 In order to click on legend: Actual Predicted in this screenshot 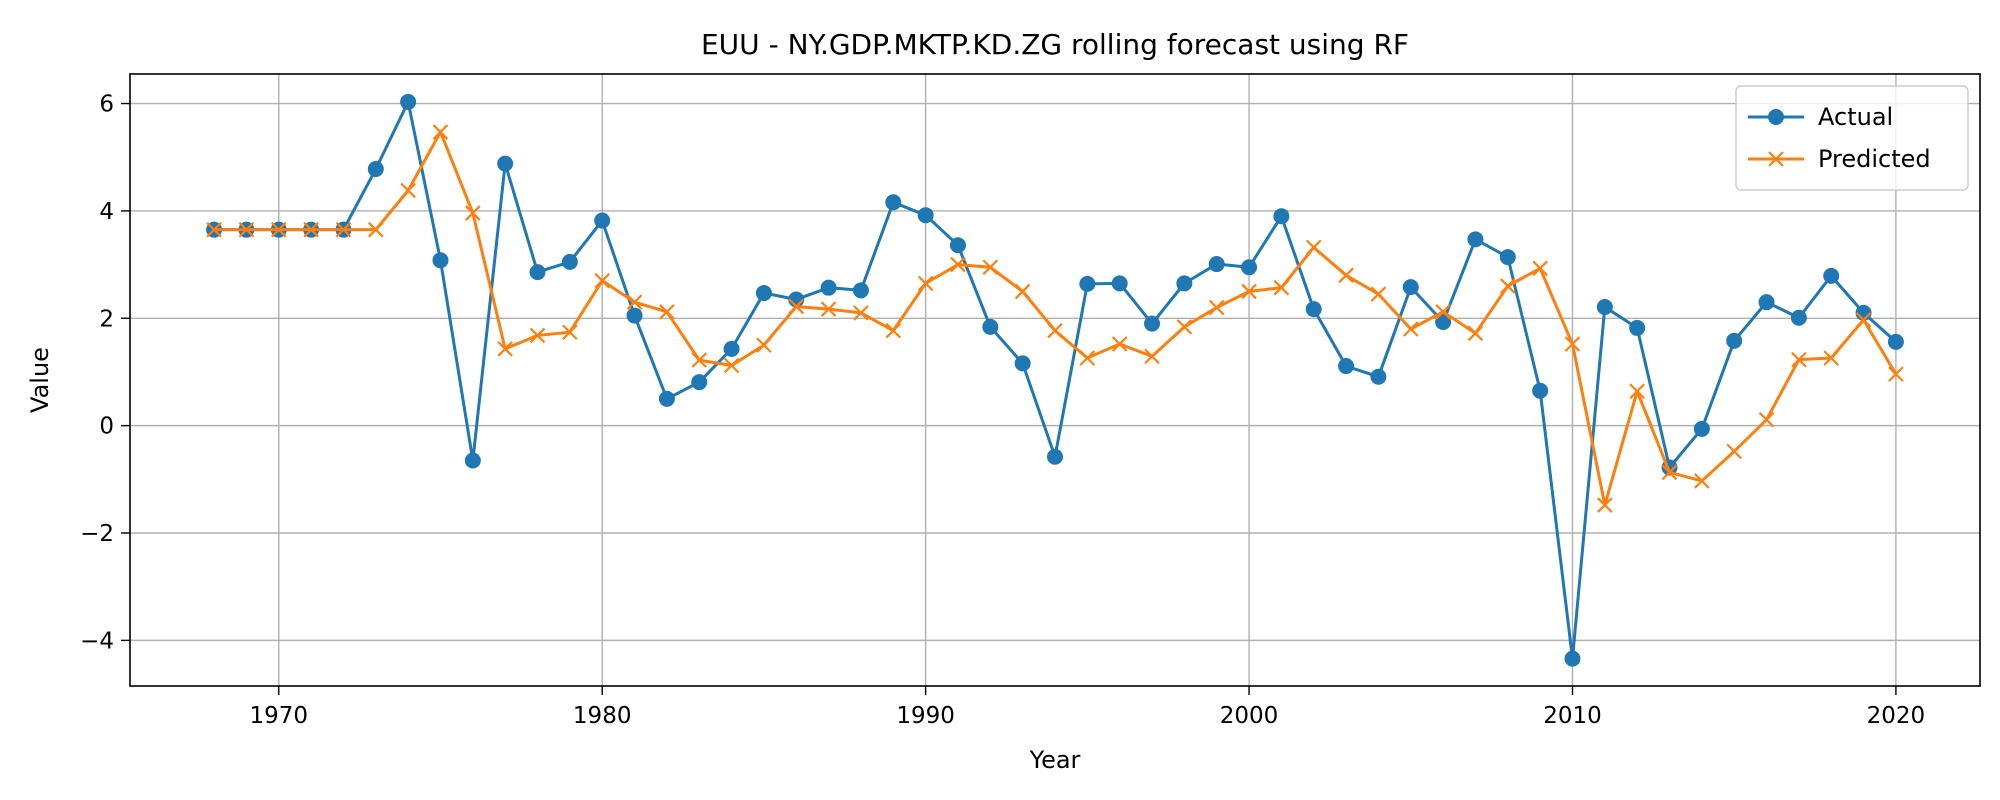, I will do `click(1852, 138)`.